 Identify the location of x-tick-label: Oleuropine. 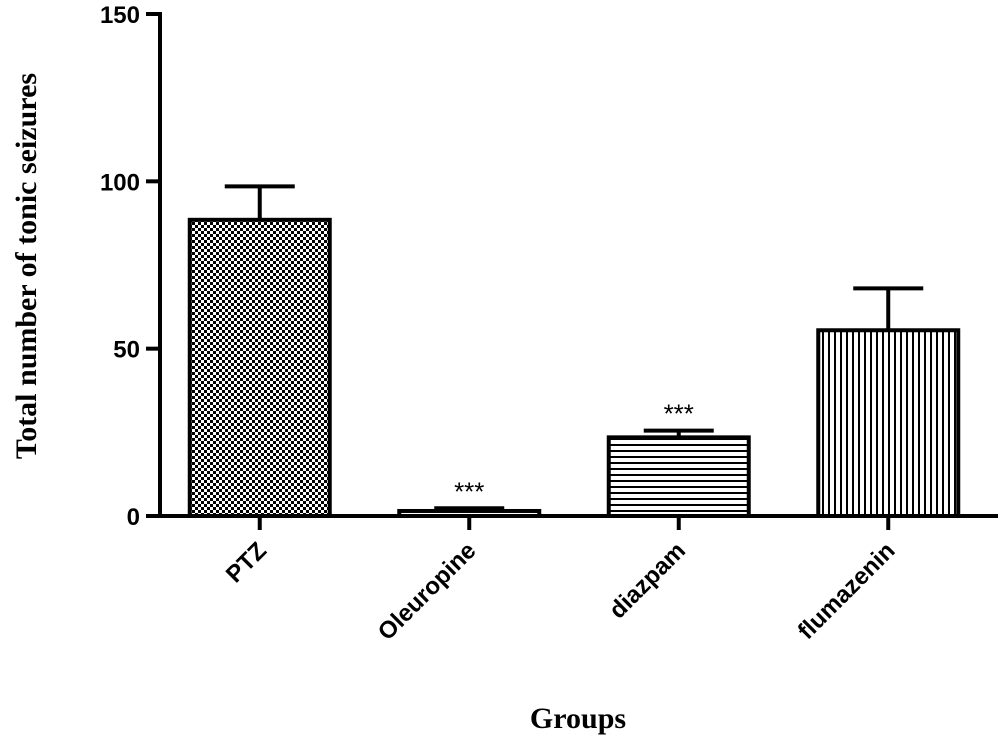
(427, 591).